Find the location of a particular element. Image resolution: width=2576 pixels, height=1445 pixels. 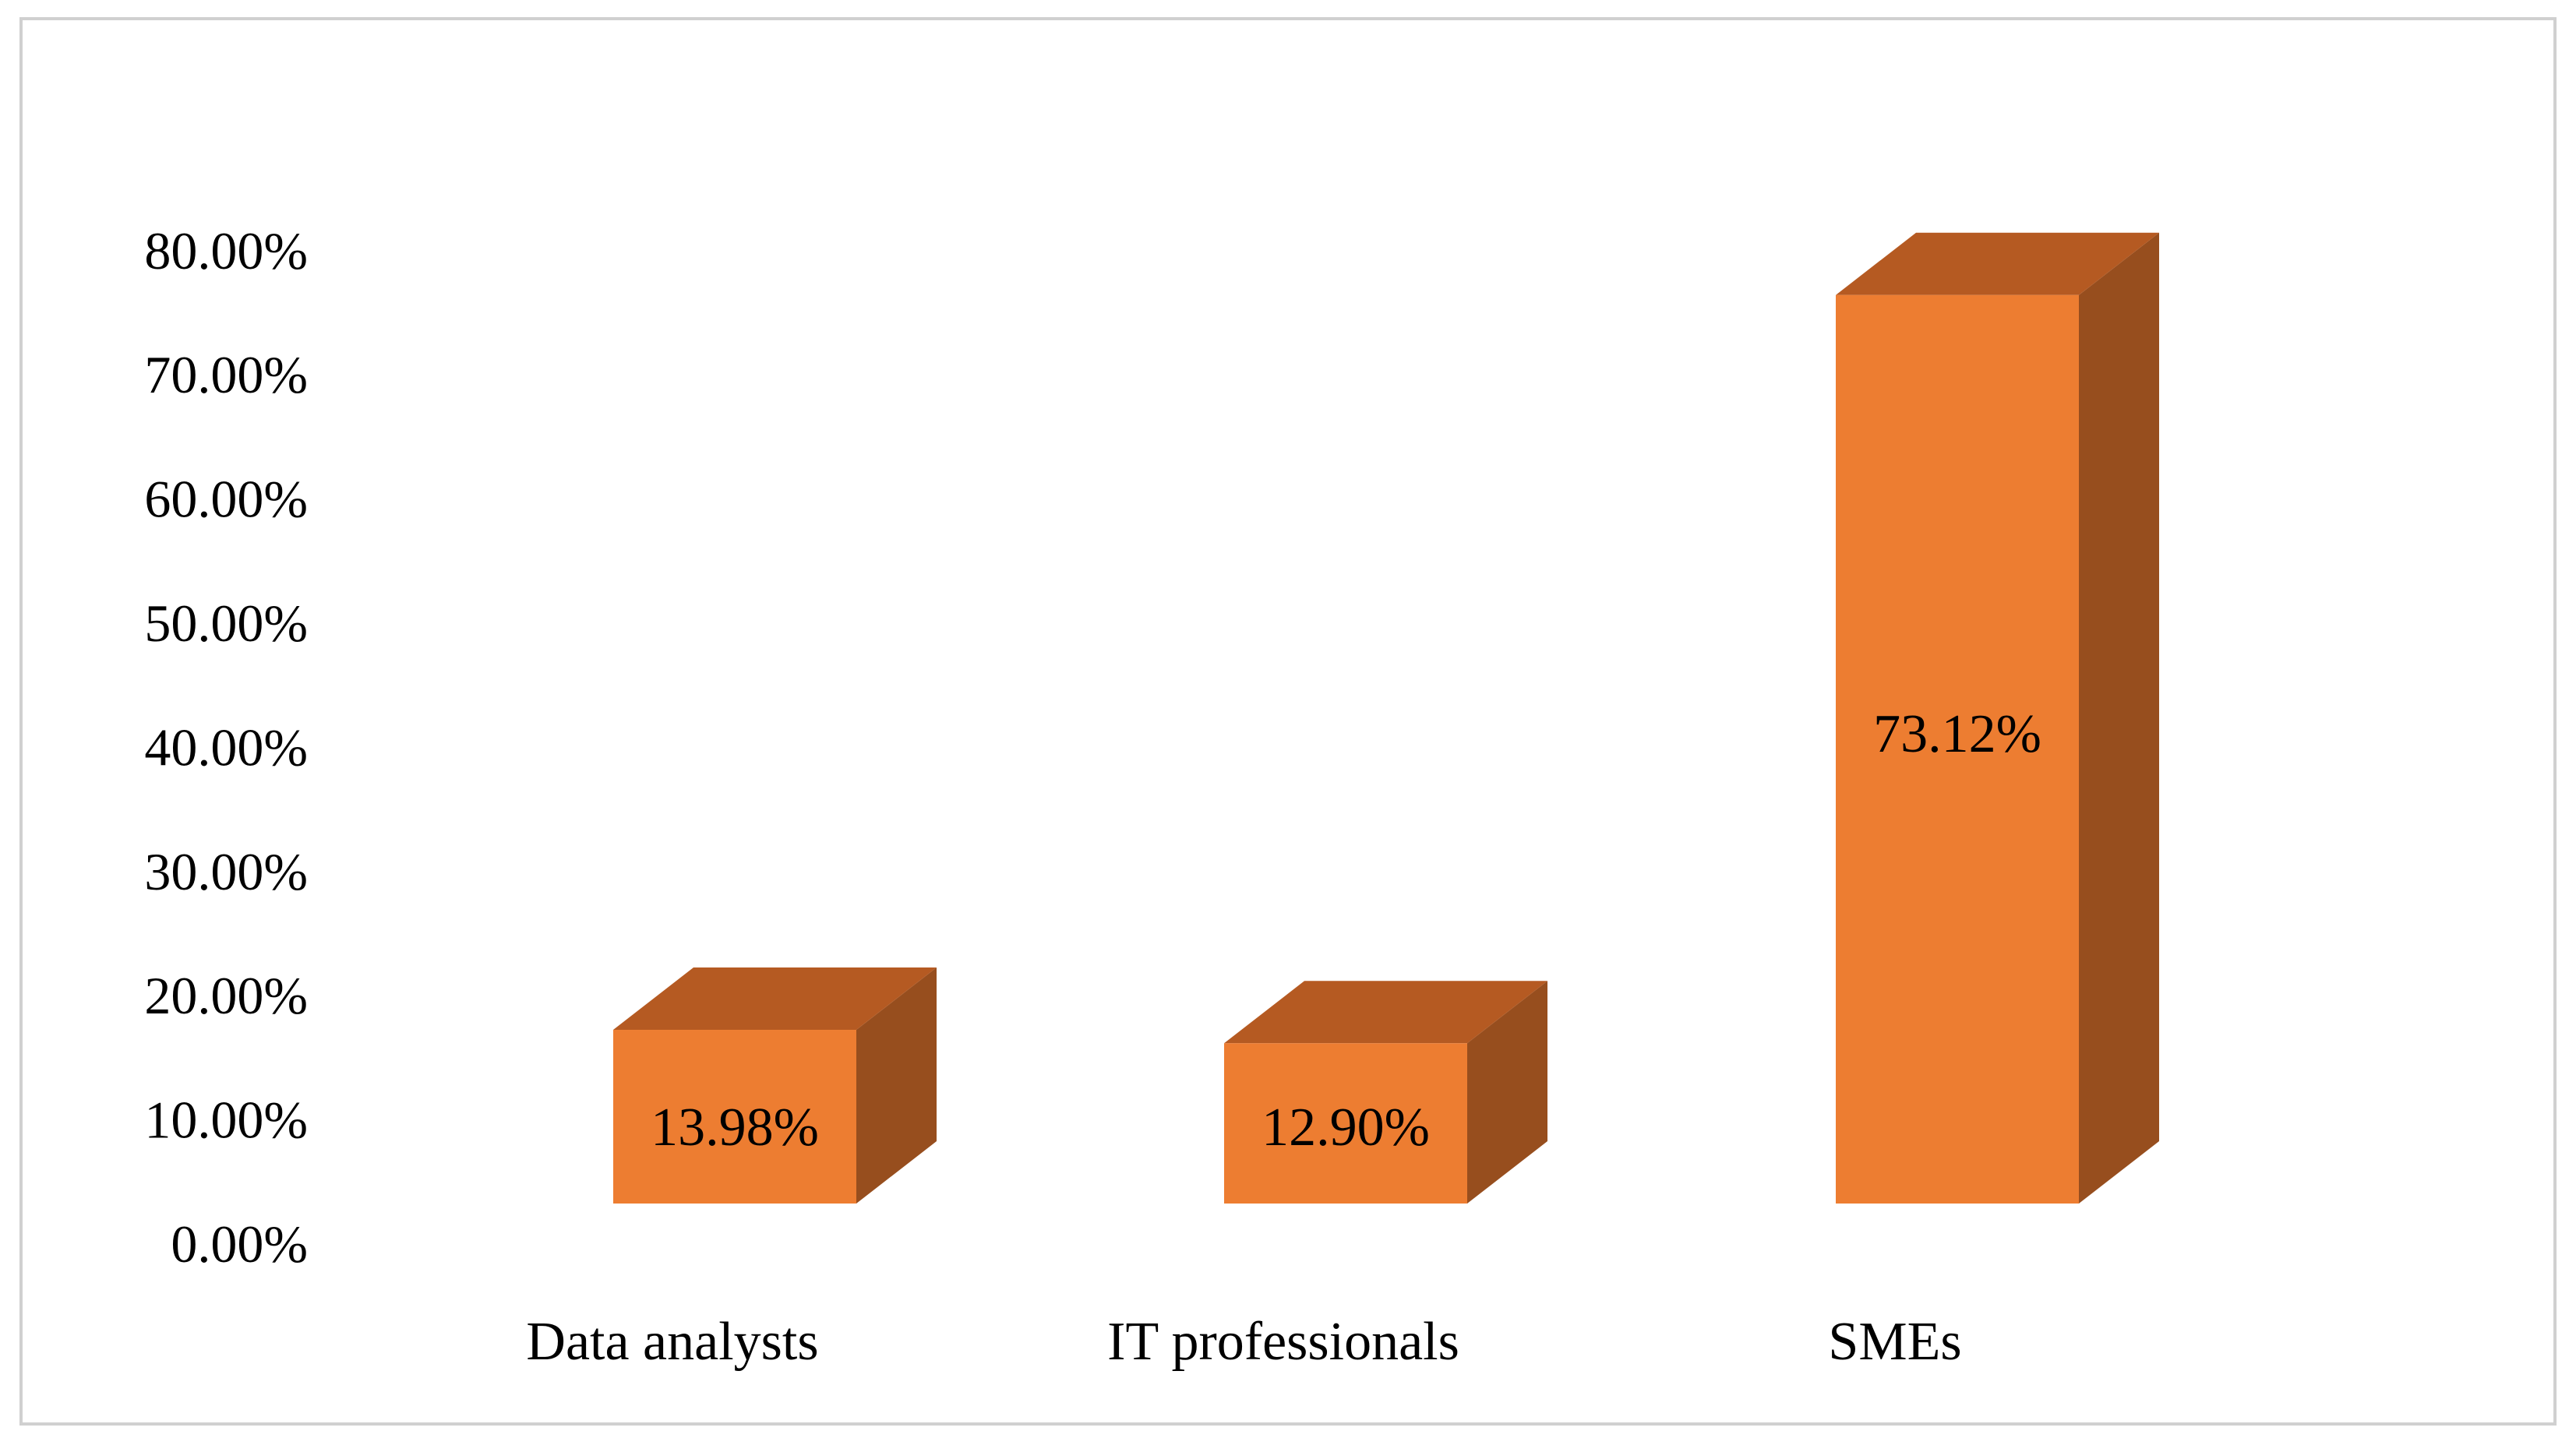

x-category-label: Data analysts is located at coordinates (672, 1342).